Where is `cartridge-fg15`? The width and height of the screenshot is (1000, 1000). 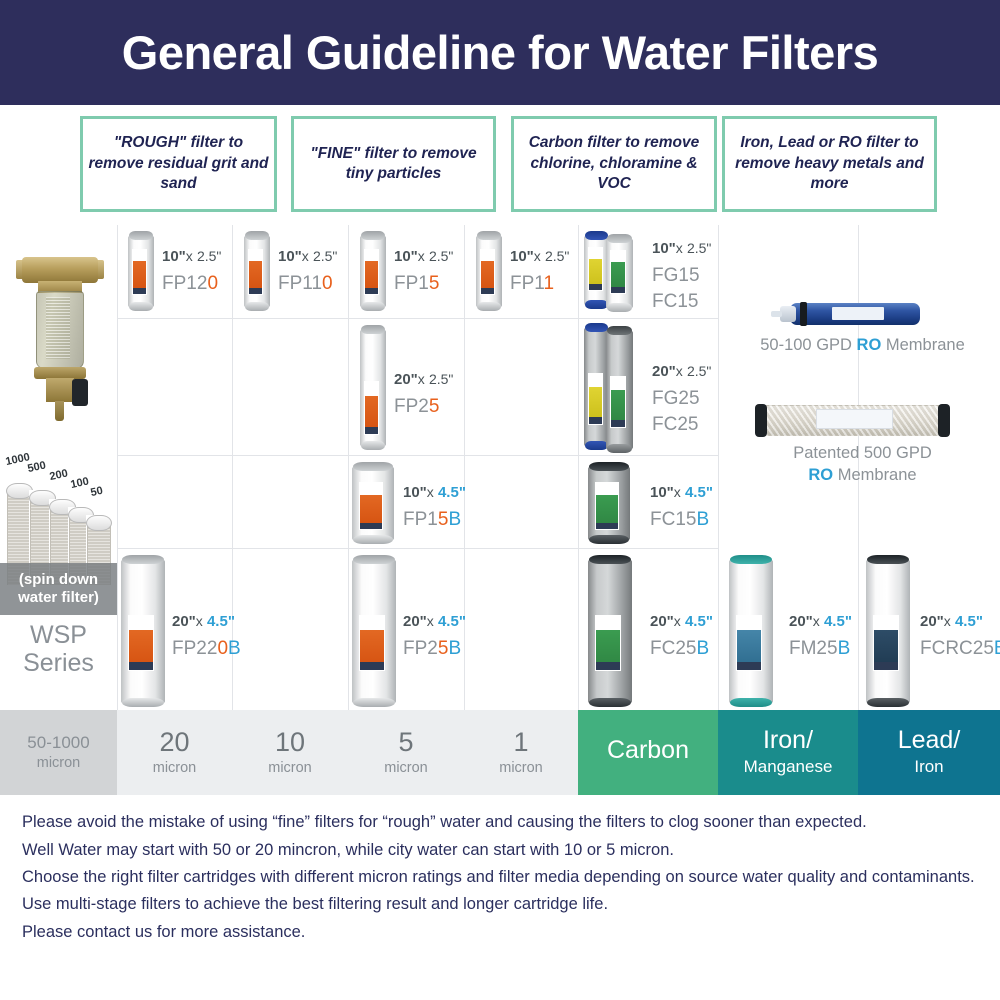
cartridge-fg15 is located at coordinates (596, 270).